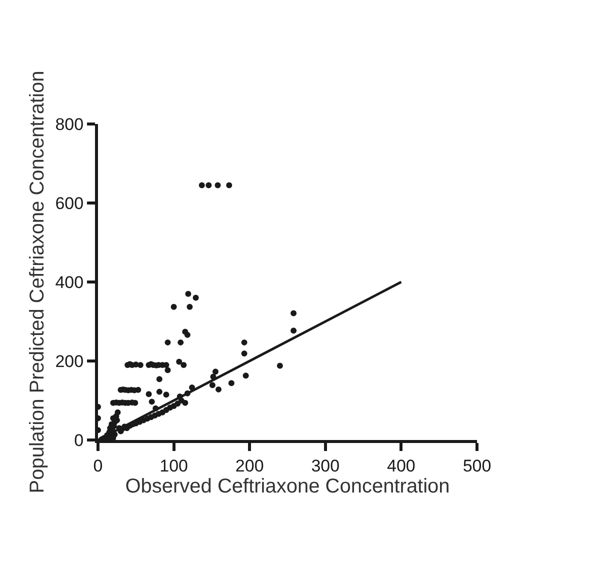  Describe the element at coordinates (249, 466) in the screenshot. I see `x-tick-label: 200` at that location.